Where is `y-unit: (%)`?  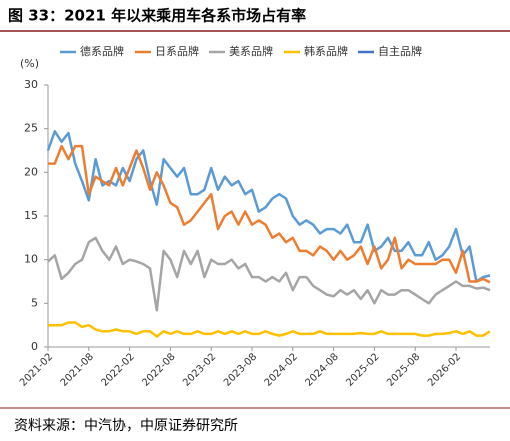 y-unit: (%) is located at coordinates (29, 63).